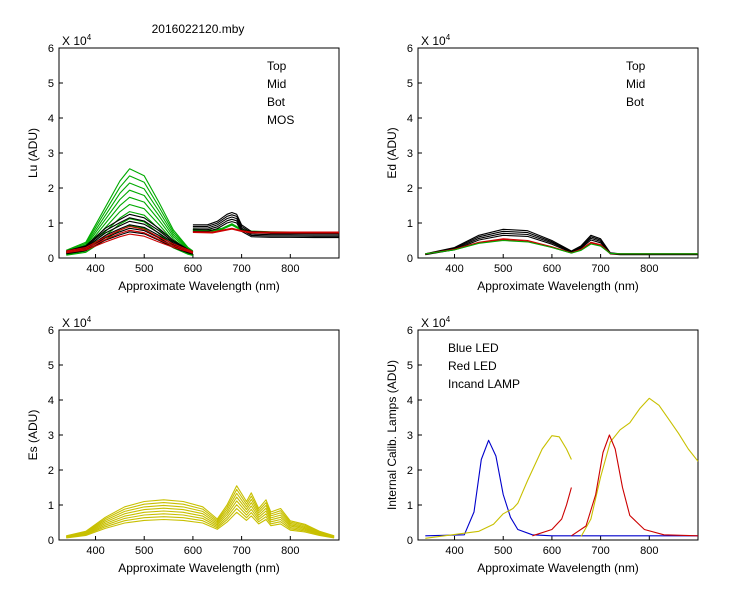  I want to click on y-axis-label: Ed (ADU), so click(392, 152).